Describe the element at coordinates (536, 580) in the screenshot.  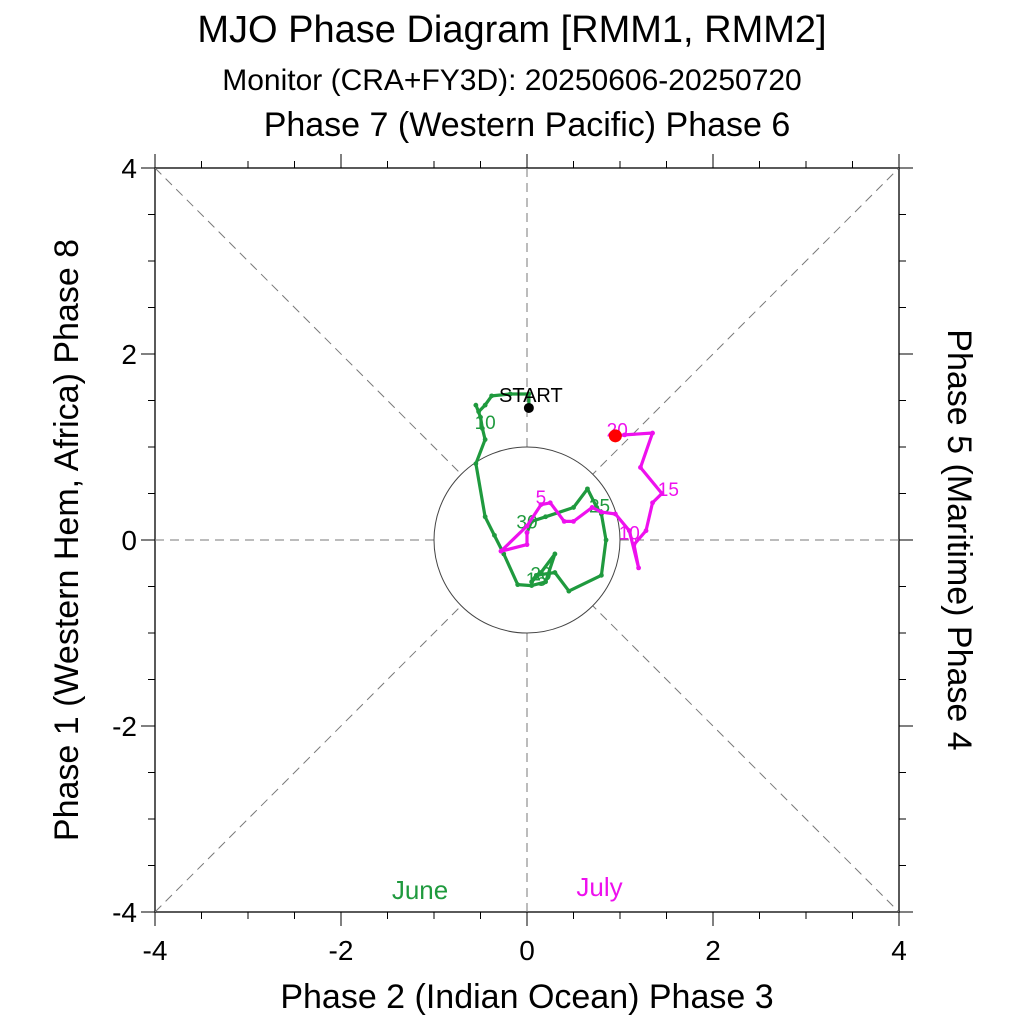
I see `june-day-label: 15` at that location.